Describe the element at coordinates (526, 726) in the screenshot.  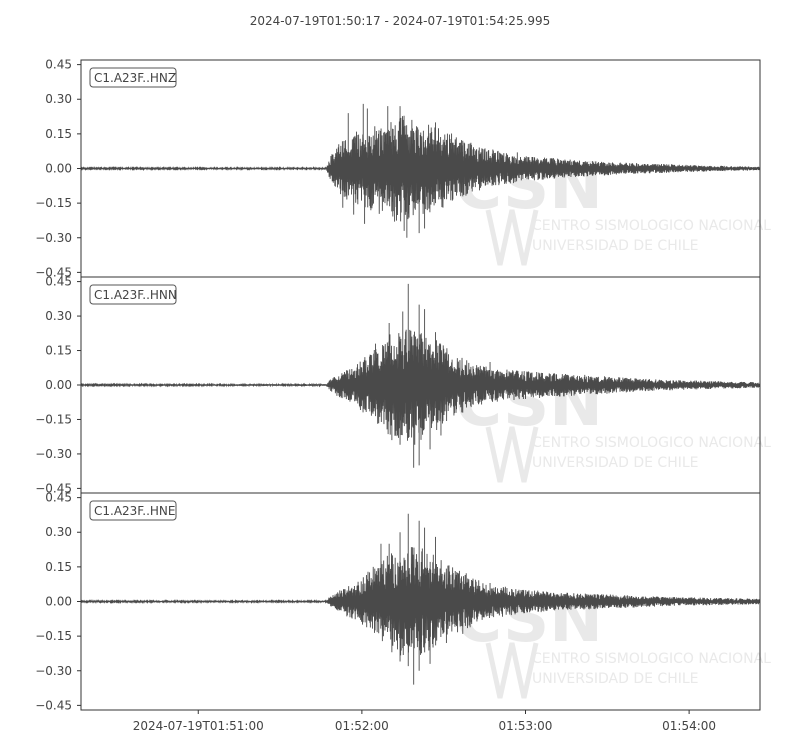
I see `x-tick-label: 01:53:00` at that location.